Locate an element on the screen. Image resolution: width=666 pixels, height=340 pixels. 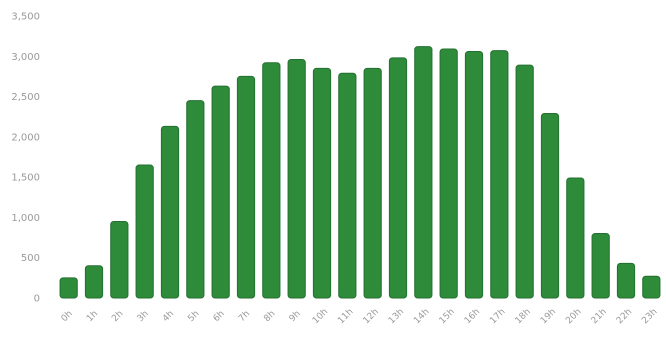
x-tick-label: 22h is located at coordinates (624, 316).